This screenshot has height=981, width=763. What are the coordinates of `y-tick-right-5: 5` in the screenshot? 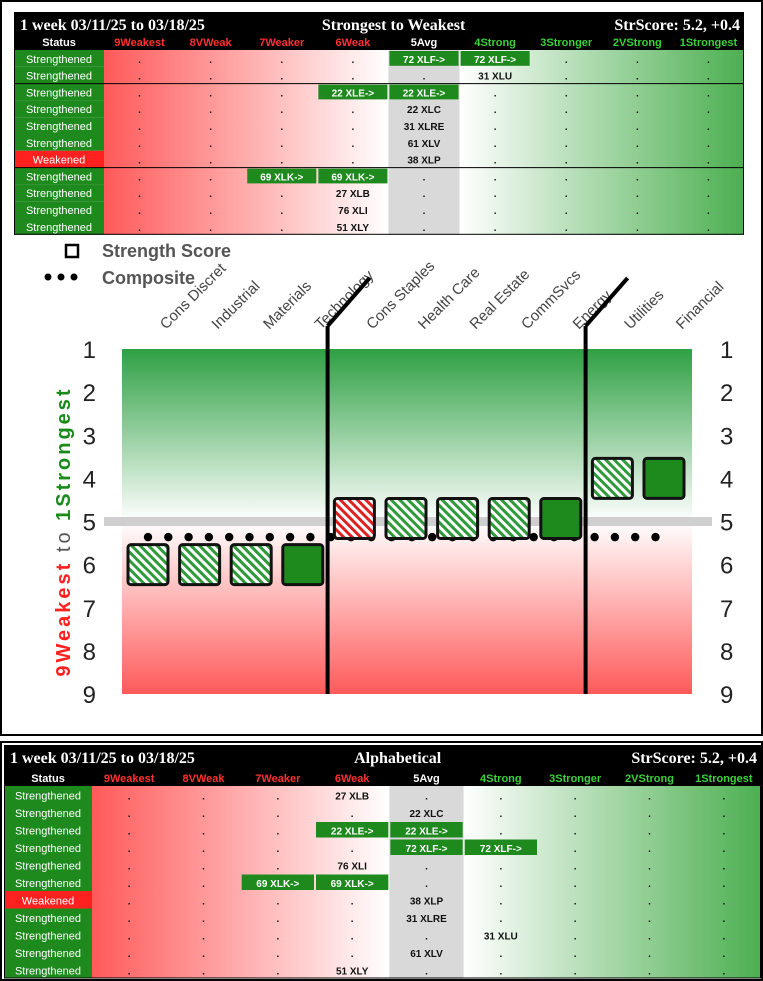 It's located at (726, 523).